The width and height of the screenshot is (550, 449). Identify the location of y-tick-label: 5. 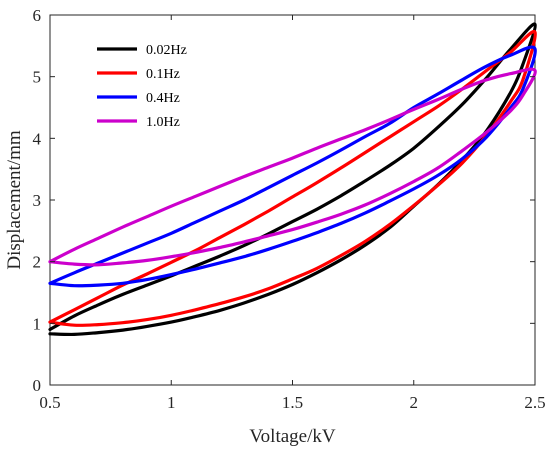
(37, 77).